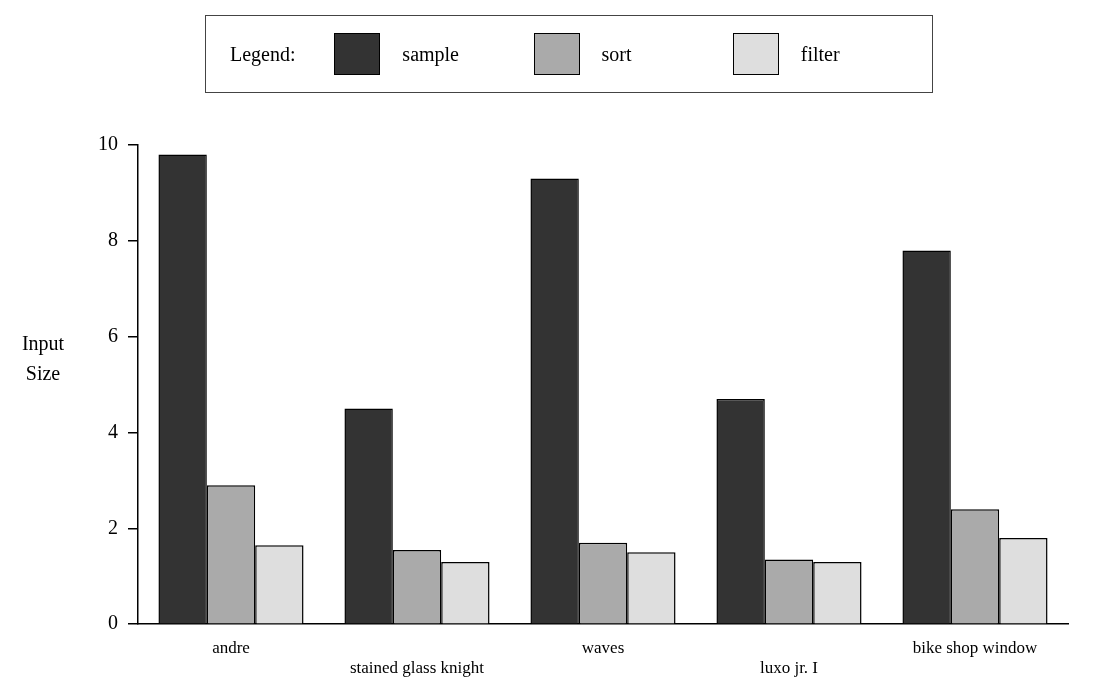 The width and height of the screenshot is (1093, 696). What do you see at coordinates (975, 647) in the screenshot?
I see `x-tick-label: bike shop window` at bounding box center [975, 647].